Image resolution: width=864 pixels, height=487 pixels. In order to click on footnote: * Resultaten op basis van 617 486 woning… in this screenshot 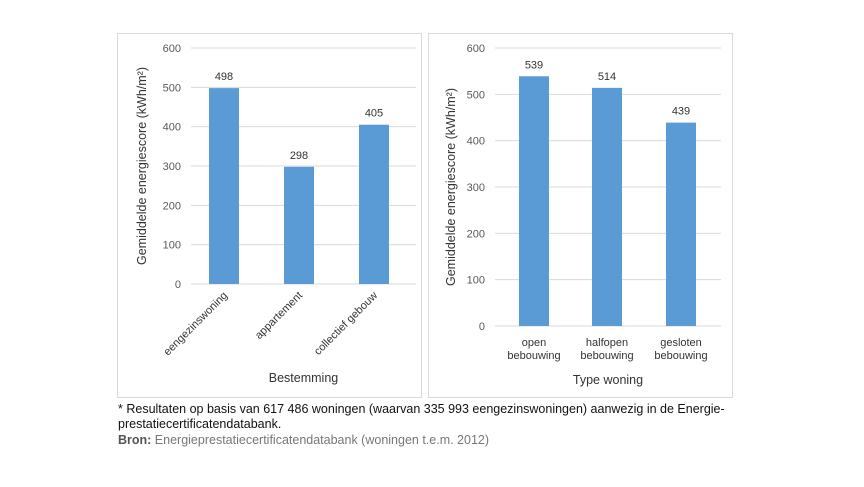, I will do `click(421, 416)`.